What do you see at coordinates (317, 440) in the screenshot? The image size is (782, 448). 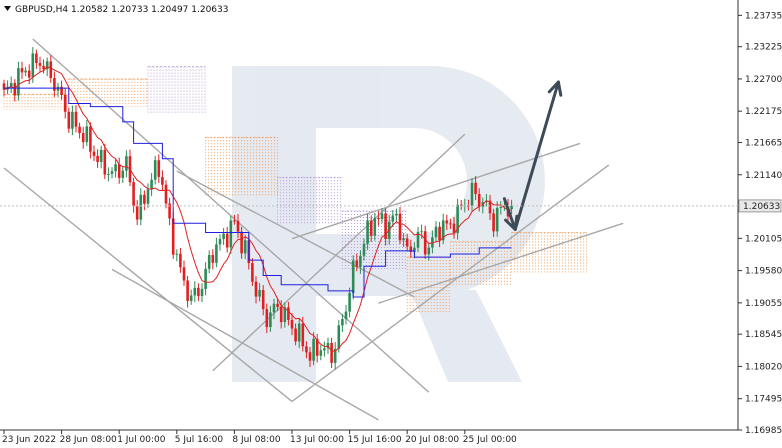 I see `x-tick-label: 13 Jul 00:00` at bounding box center [317, 440].